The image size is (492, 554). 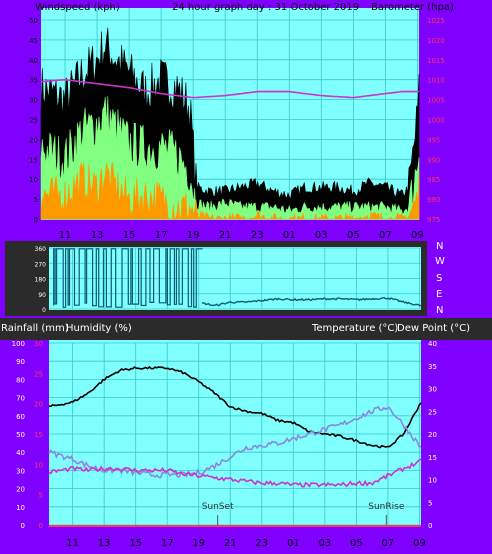 I want to click on bottom-x-tick-label: 05, so click(x=356, y=543).